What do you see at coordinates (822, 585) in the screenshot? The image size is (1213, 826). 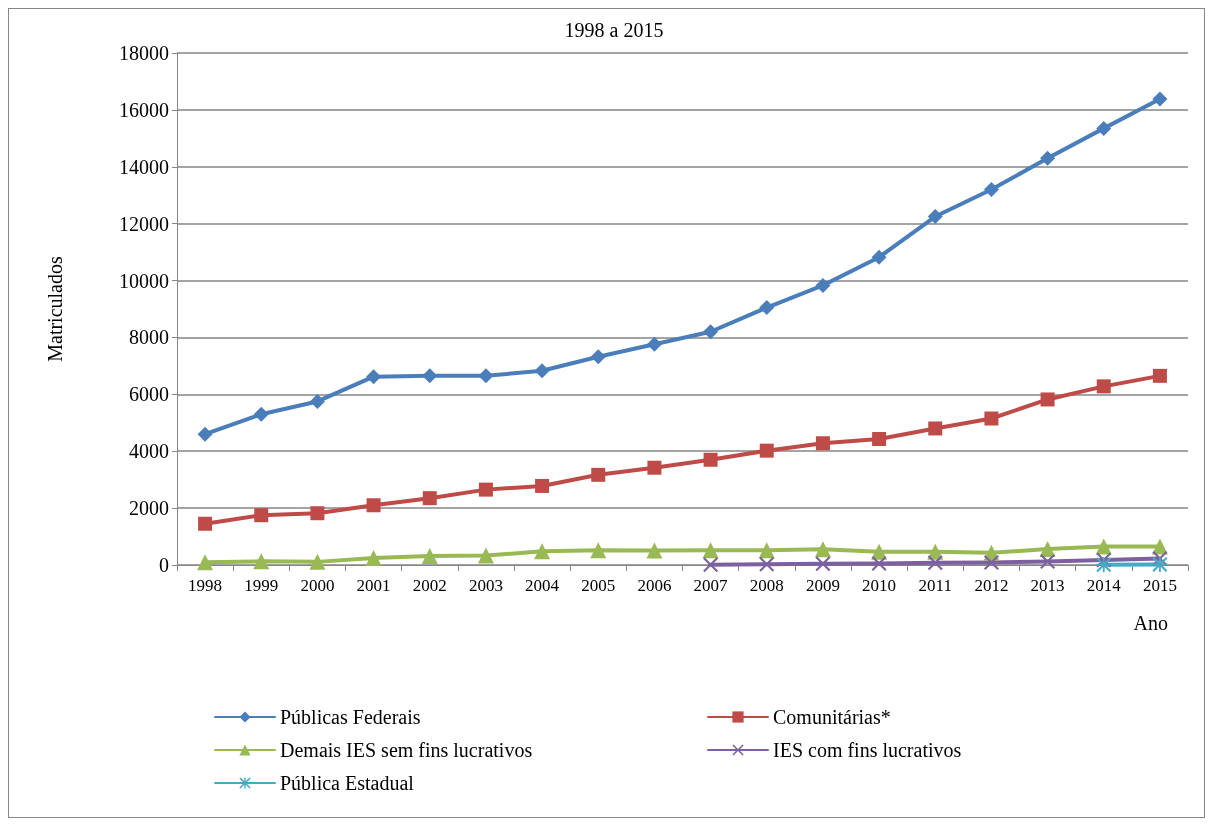 I see `x-tick-label: 2009` at bounding box center [822, 585].